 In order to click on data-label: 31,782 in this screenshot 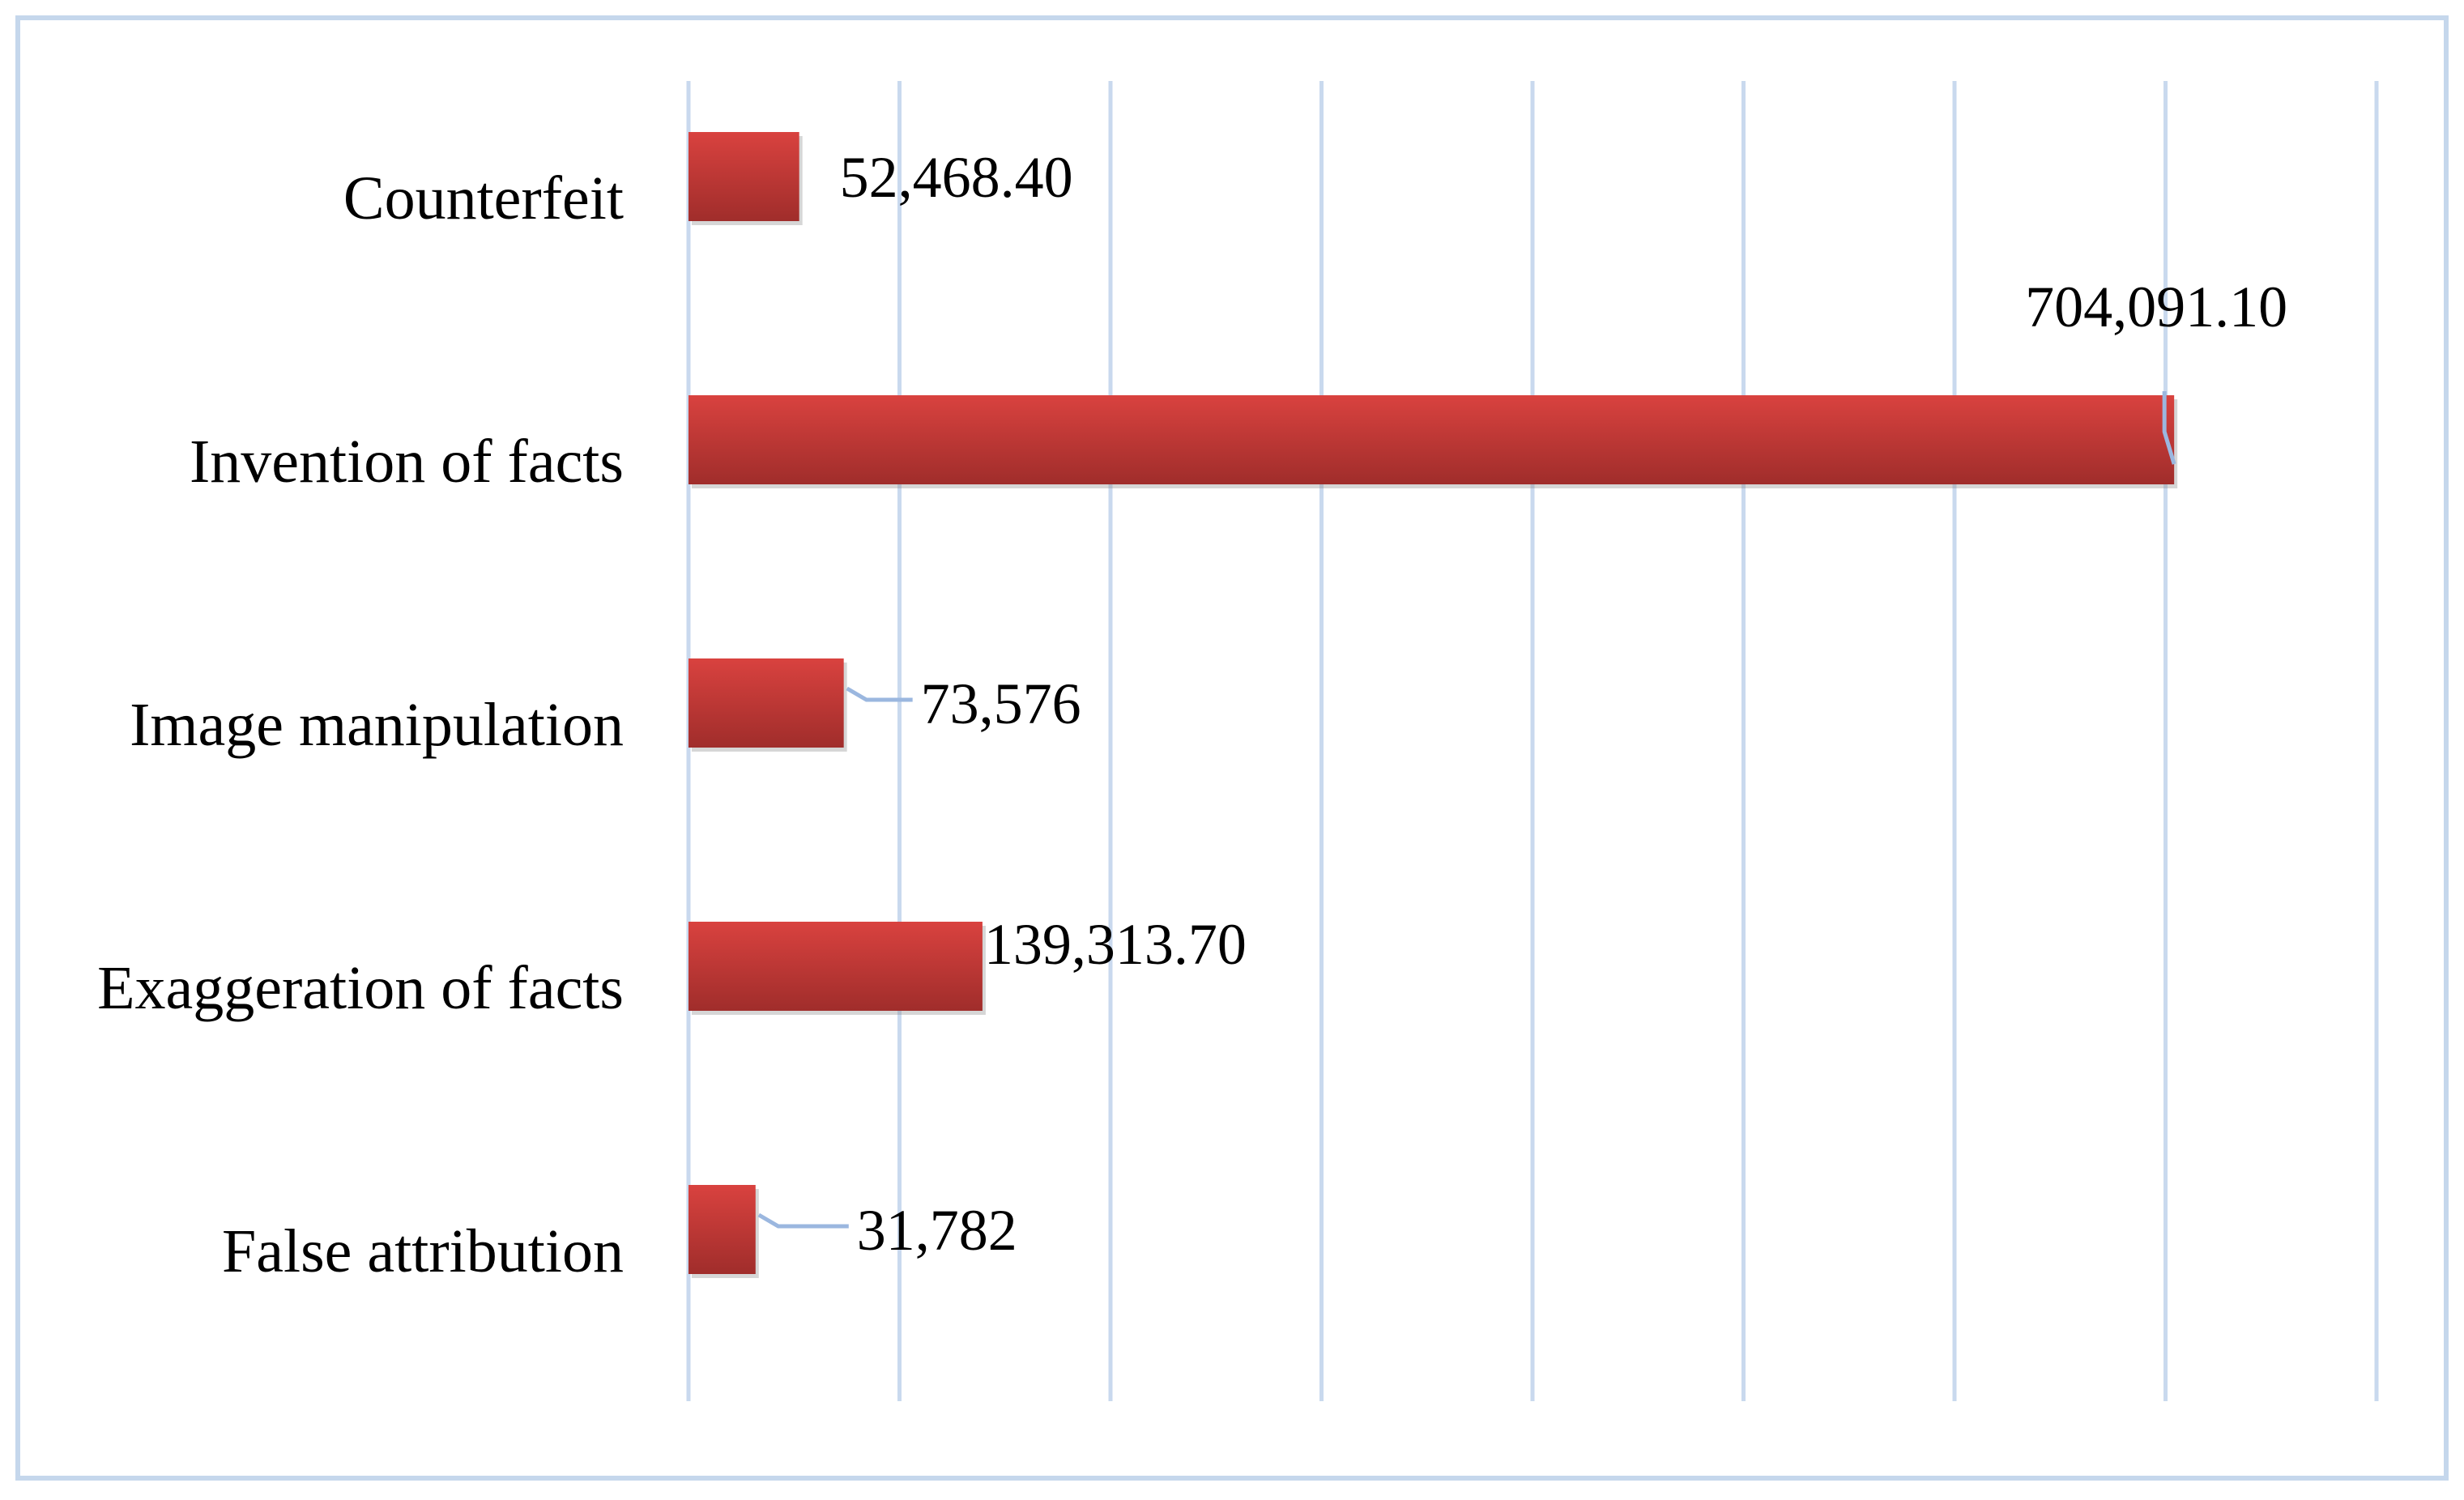, I will do `click(937, 1230)`.